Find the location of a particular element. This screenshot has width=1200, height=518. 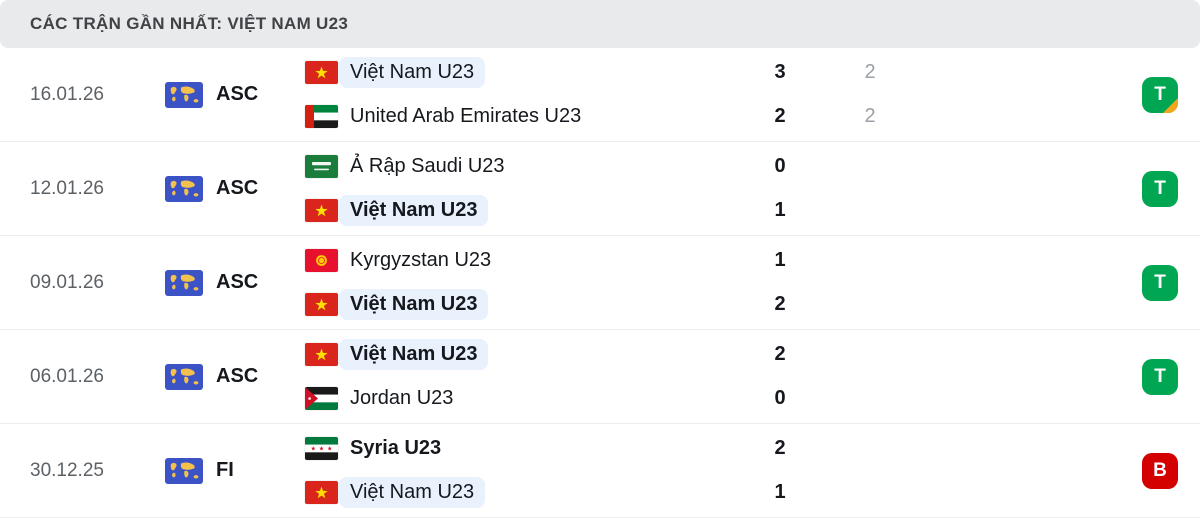

penalty-win-corner-icon is located at coordinates (1170, 105).